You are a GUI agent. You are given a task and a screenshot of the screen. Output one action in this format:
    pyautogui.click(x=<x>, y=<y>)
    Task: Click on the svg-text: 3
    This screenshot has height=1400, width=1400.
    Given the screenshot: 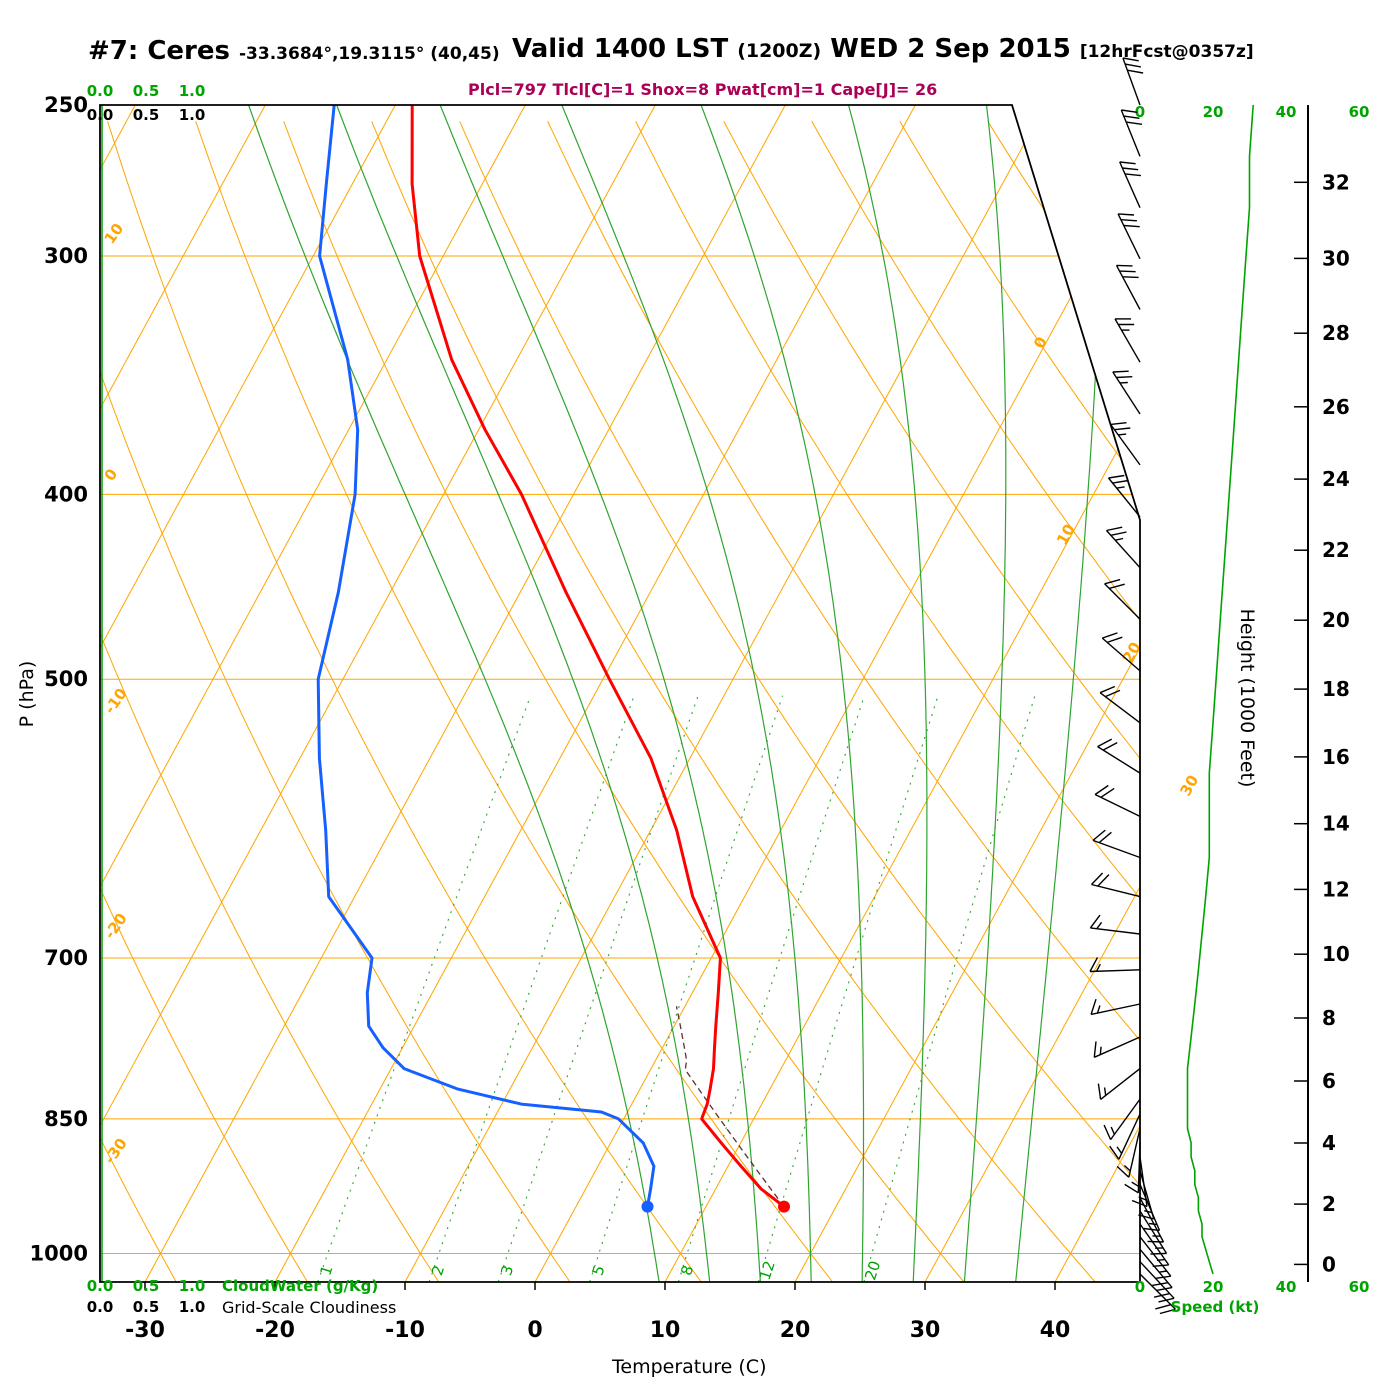 What is the action you would take?
    pyautogui.click(x=507, y=1270)
    